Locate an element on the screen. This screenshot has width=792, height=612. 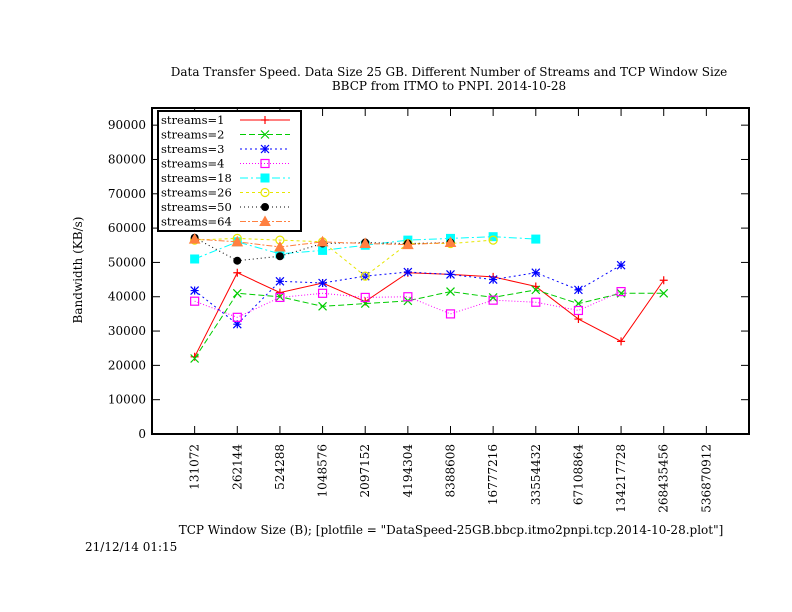
legend-label: streams=2 is located at coordinates (192, 135).